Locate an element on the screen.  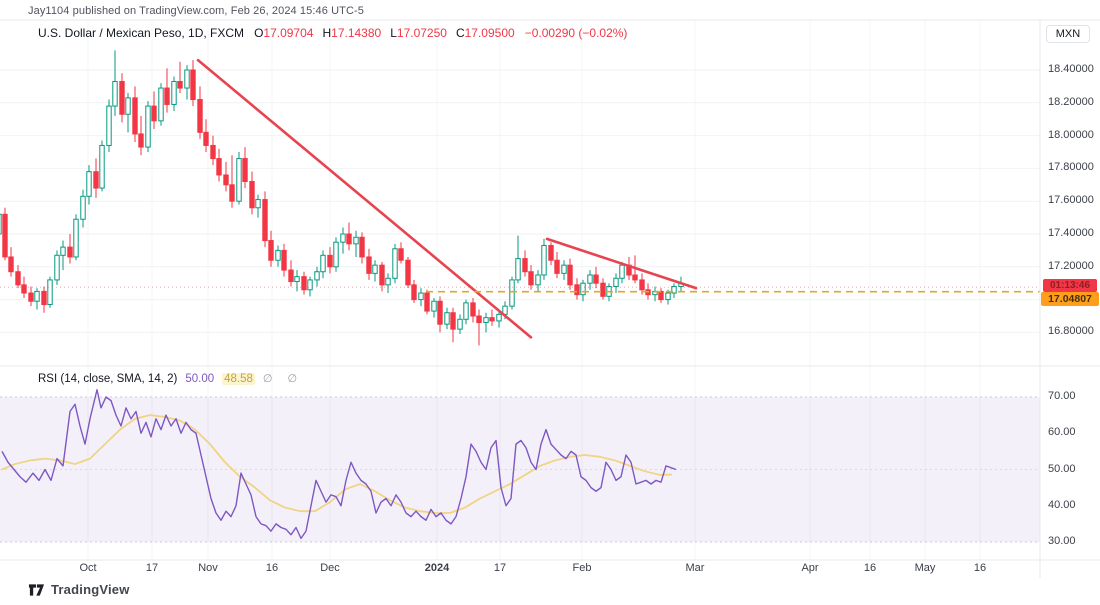
bar-countdown-badge: 01:13:46 is located at coordinates (1070, 285).